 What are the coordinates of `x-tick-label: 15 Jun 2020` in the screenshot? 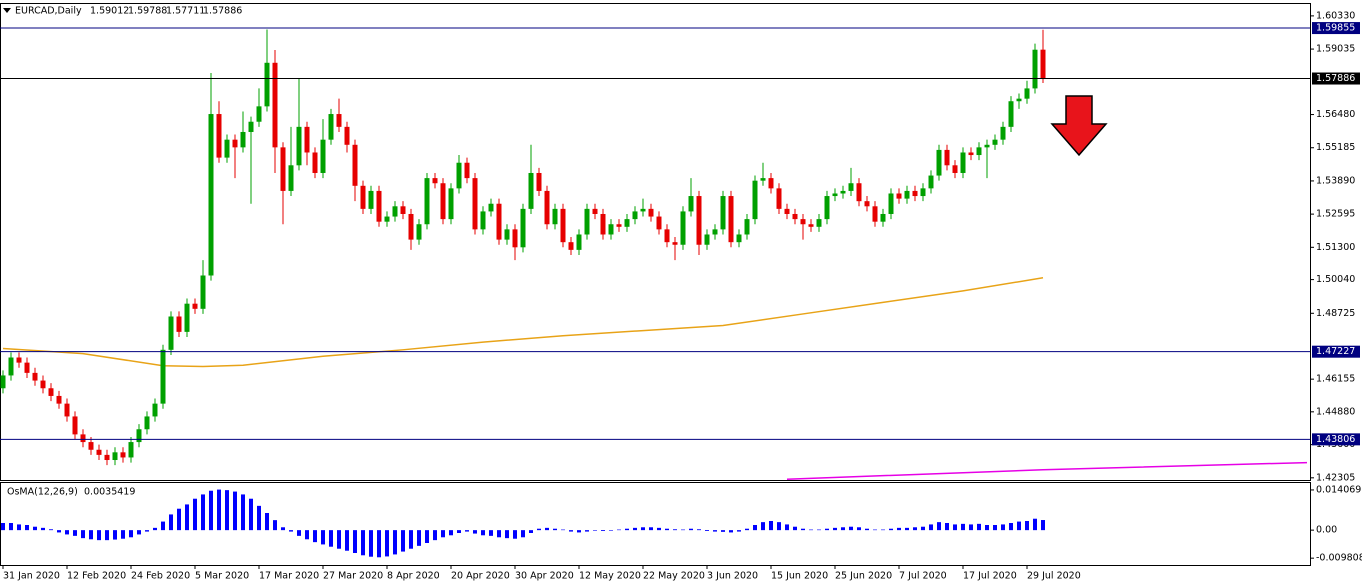 It's located at (799, 576).